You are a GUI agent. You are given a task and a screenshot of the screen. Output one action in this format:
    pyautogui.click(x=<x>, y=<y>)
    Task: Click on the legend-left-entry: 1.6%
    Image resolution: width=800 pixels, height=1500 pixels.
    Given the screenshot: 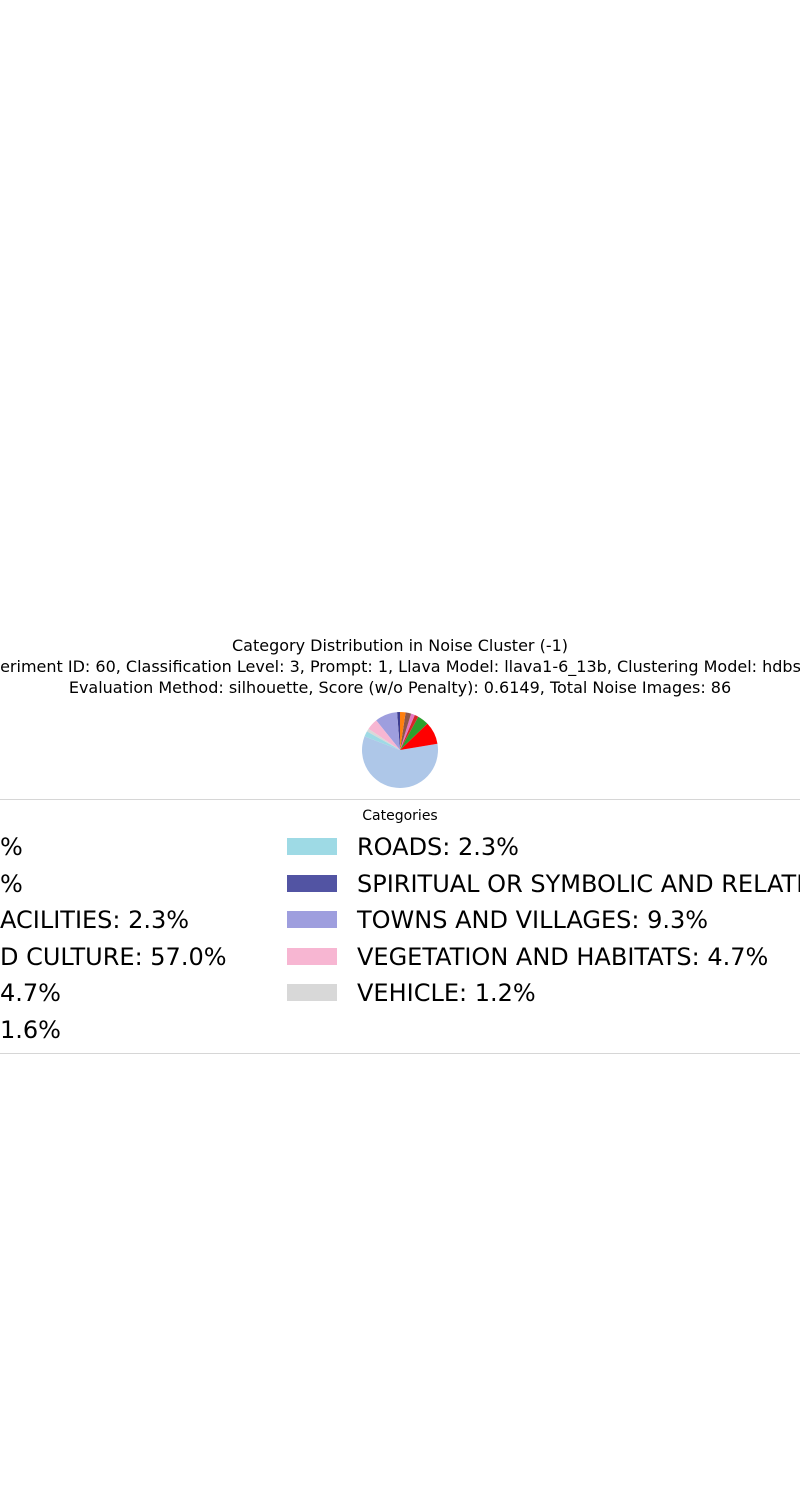 What is the action you would take?
    pyautogui.click(x=30, y=1029)
    